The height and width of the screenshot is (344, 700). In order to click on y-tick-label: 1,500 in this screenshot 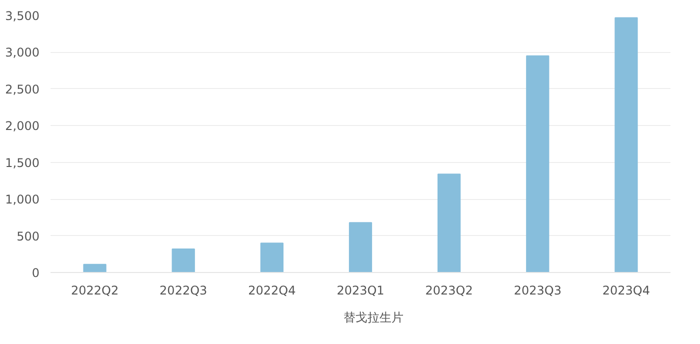, I will do `click(22, 163)`.